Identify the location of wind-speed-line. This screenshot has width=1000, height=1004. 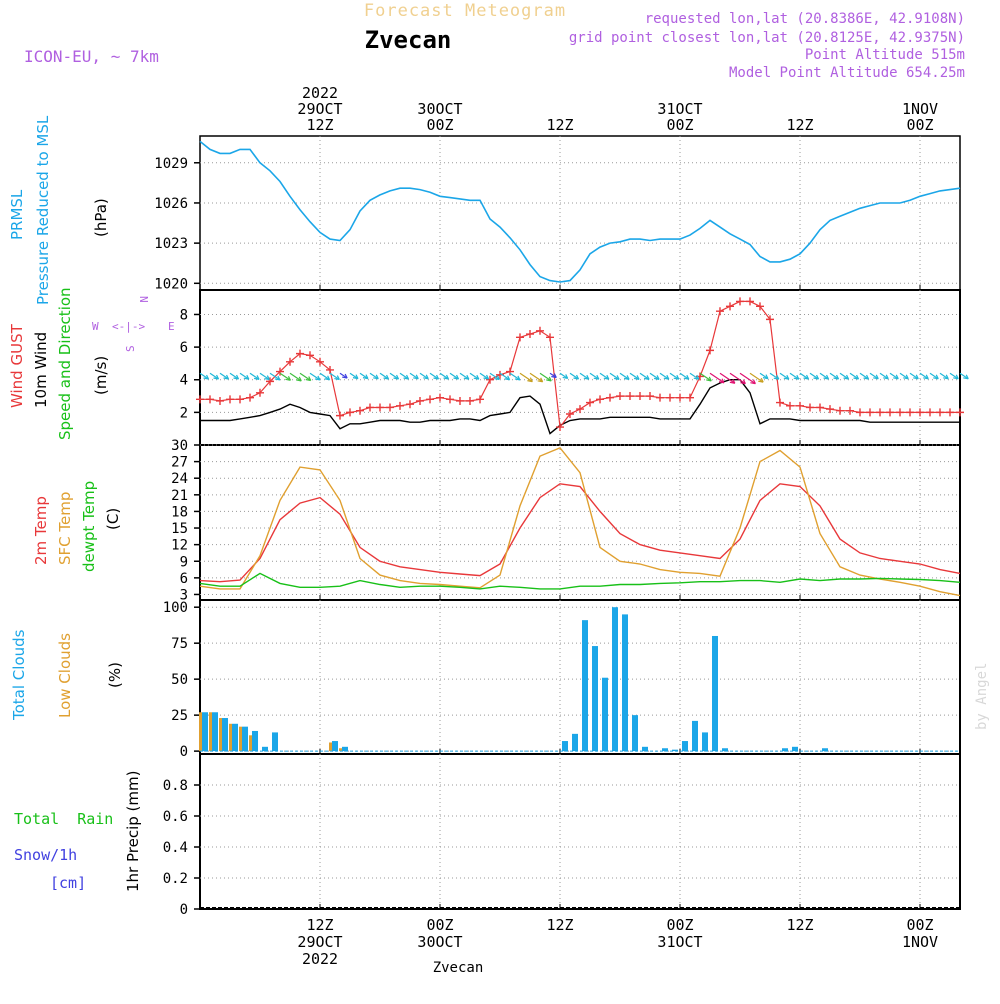
(580, 407).